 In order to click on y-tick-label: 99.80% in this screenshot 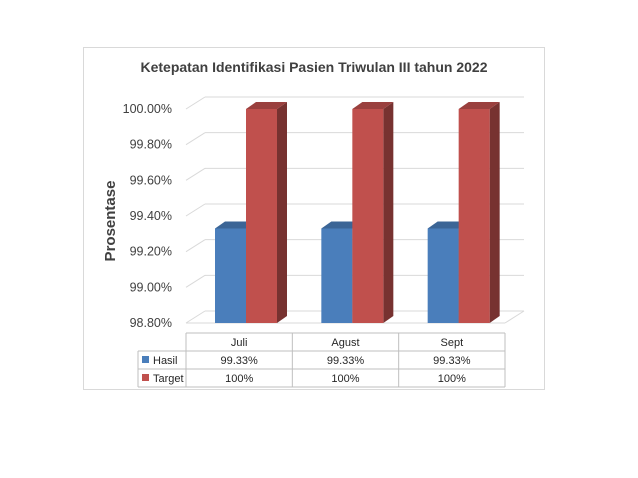, I will do `click(151, 145)`.